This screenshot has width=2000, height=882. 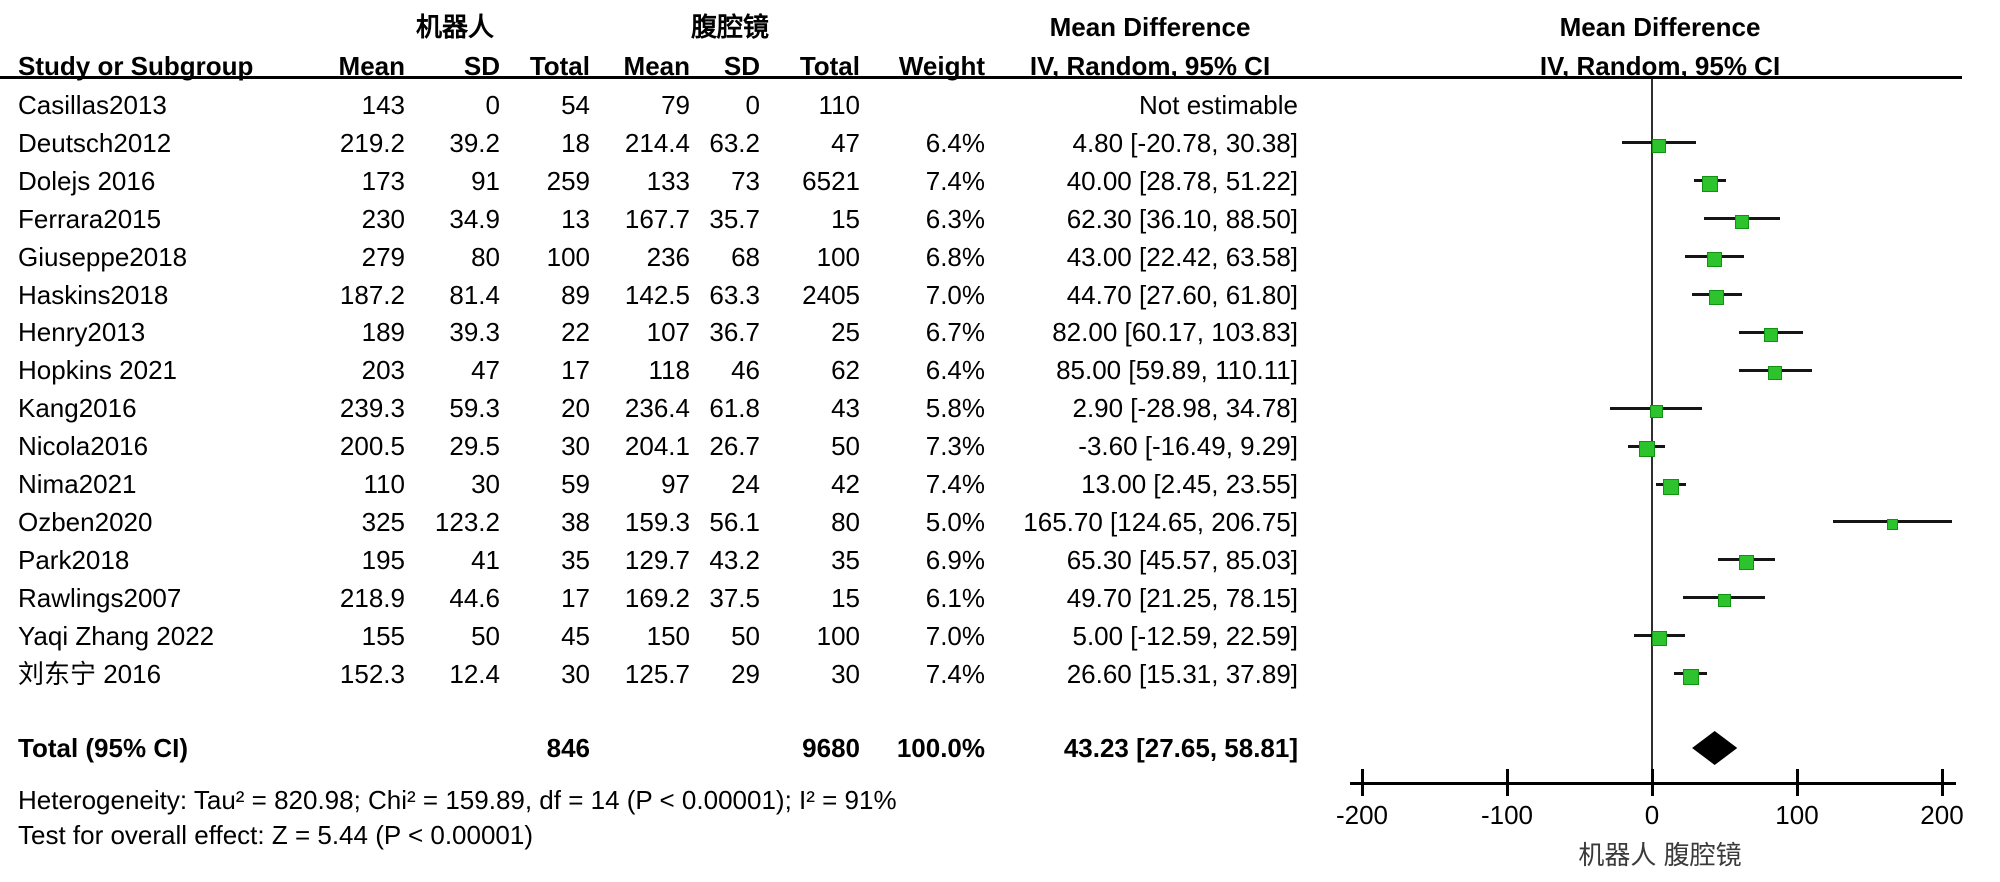 What do you see at coordinates (752, 105) in the screenshot?
I see `sd2-cell: 0` at bounding box center [752, 105].